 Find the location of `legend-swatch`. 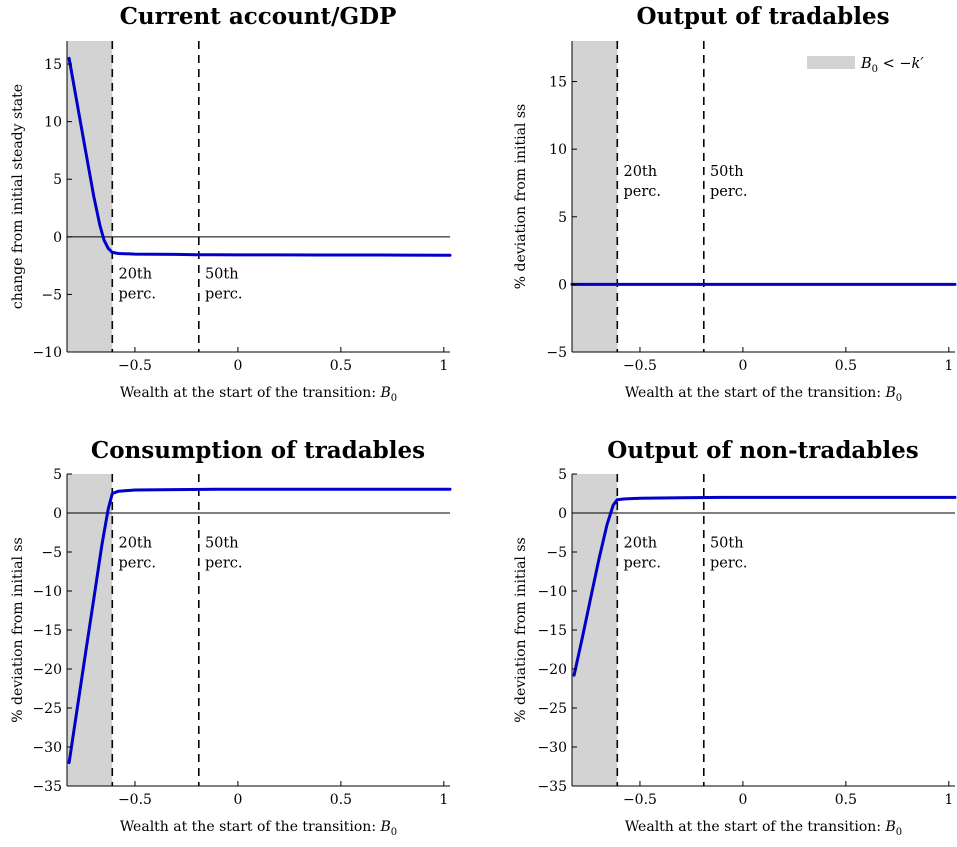

legend-swatch is located at coordinates (831, 62).